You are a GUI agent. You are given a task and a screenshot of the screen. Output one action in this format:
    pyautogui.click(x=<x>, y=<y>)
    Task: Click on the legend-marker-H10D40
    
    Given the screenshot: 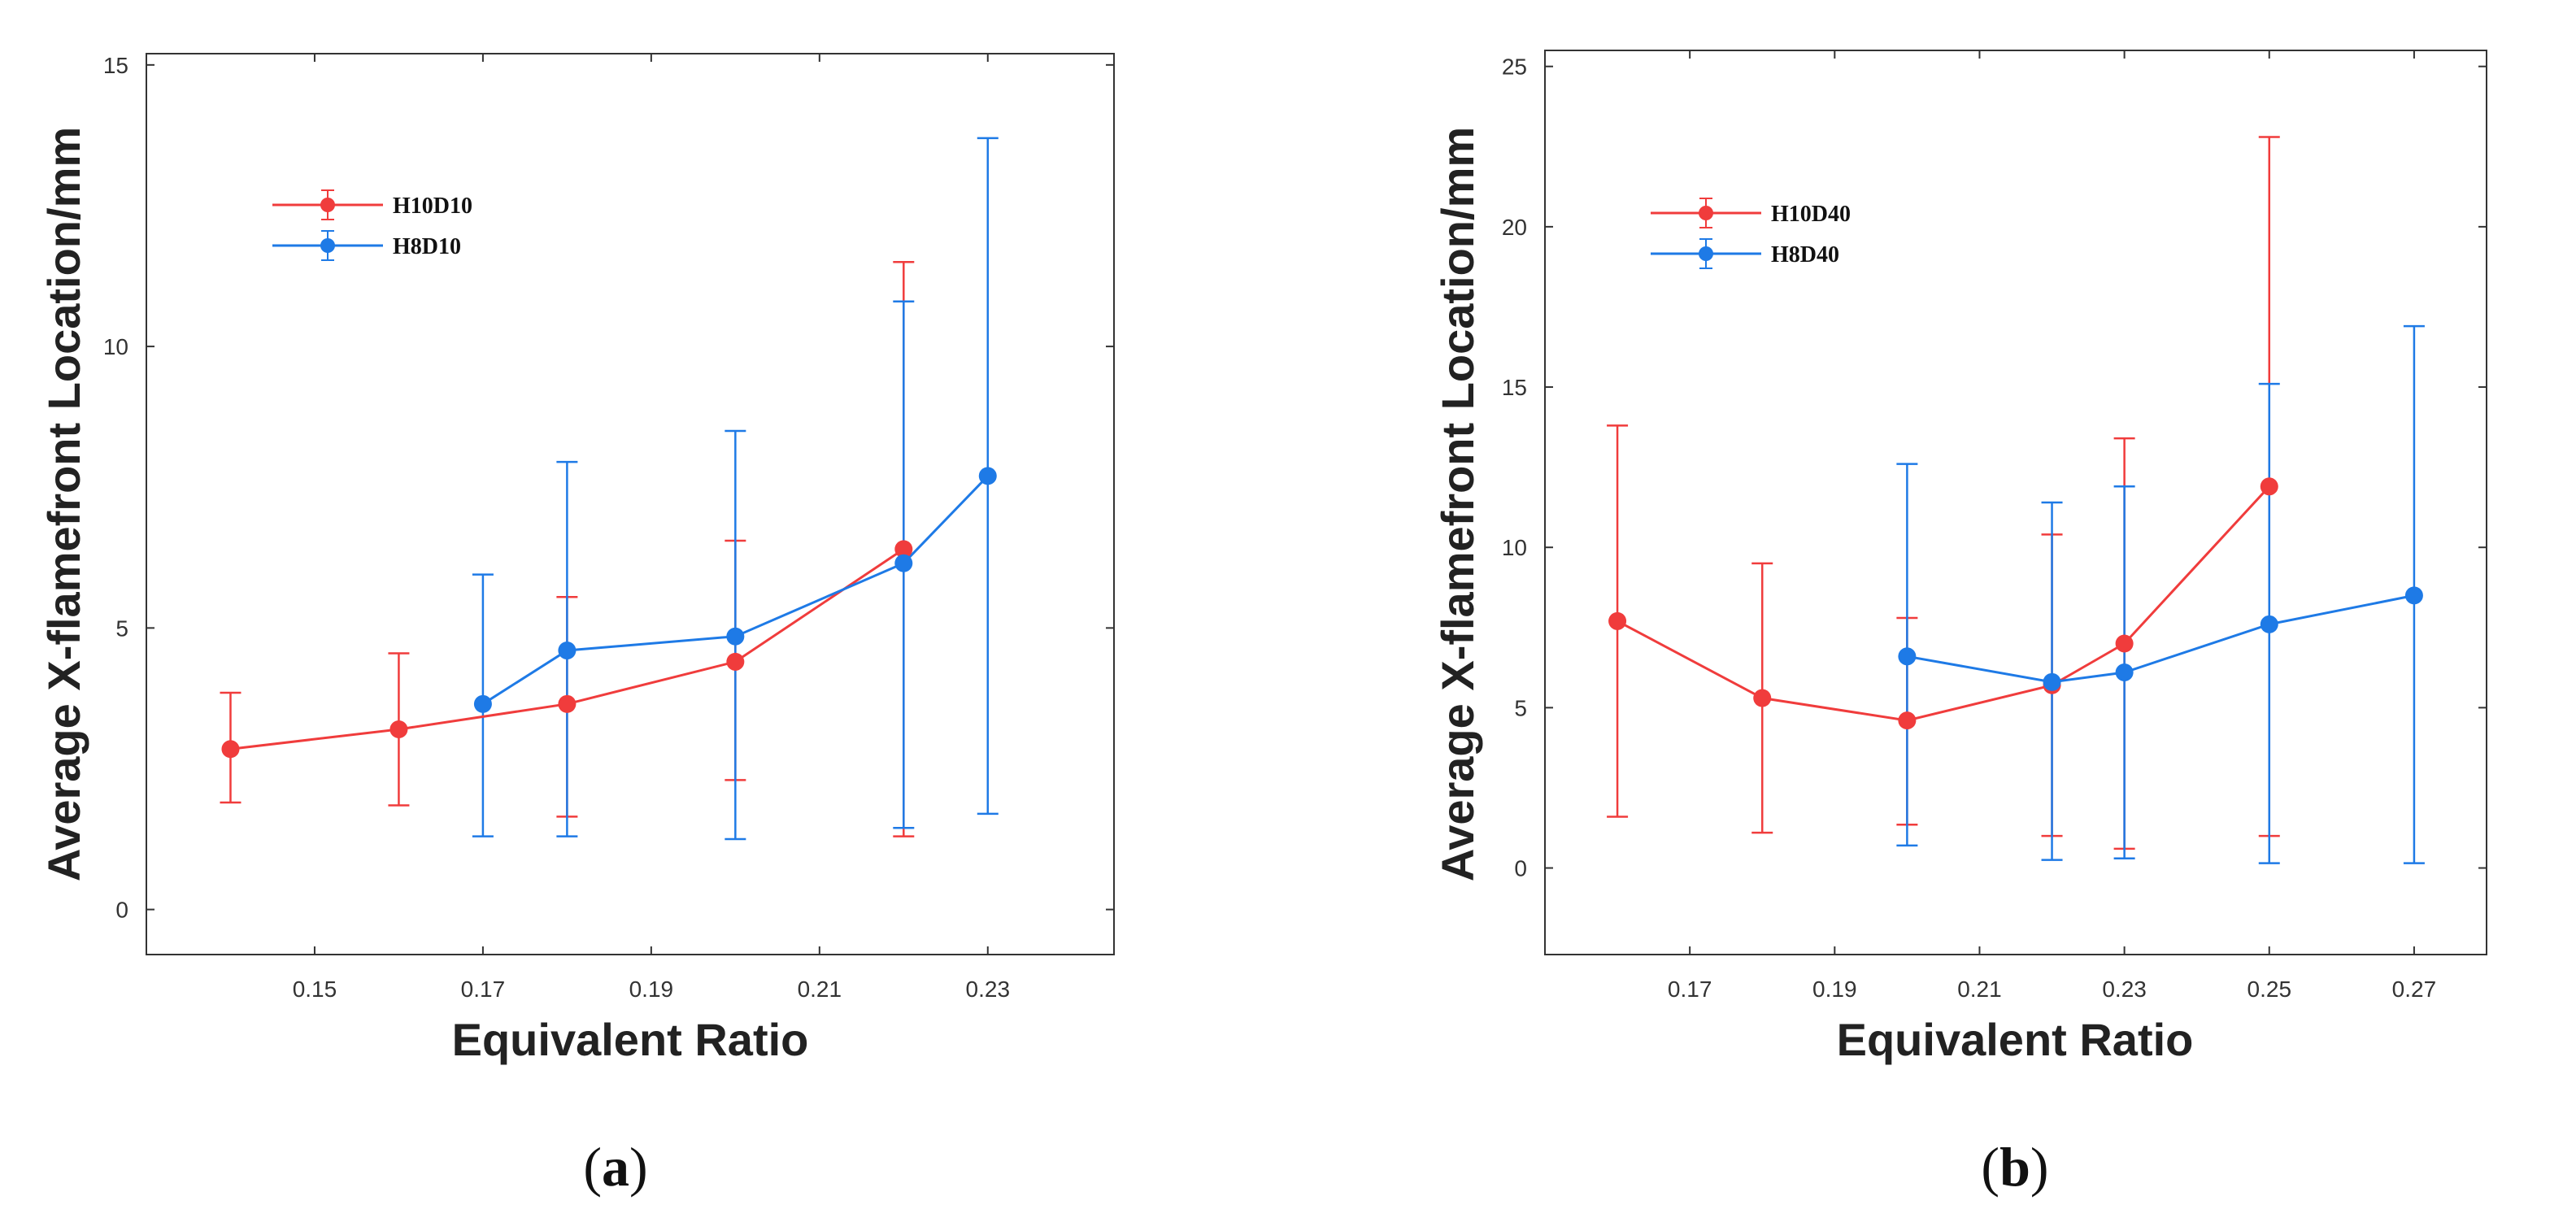 What is the action you would take?
    pyautogui.click(x=1706, y=213)
    